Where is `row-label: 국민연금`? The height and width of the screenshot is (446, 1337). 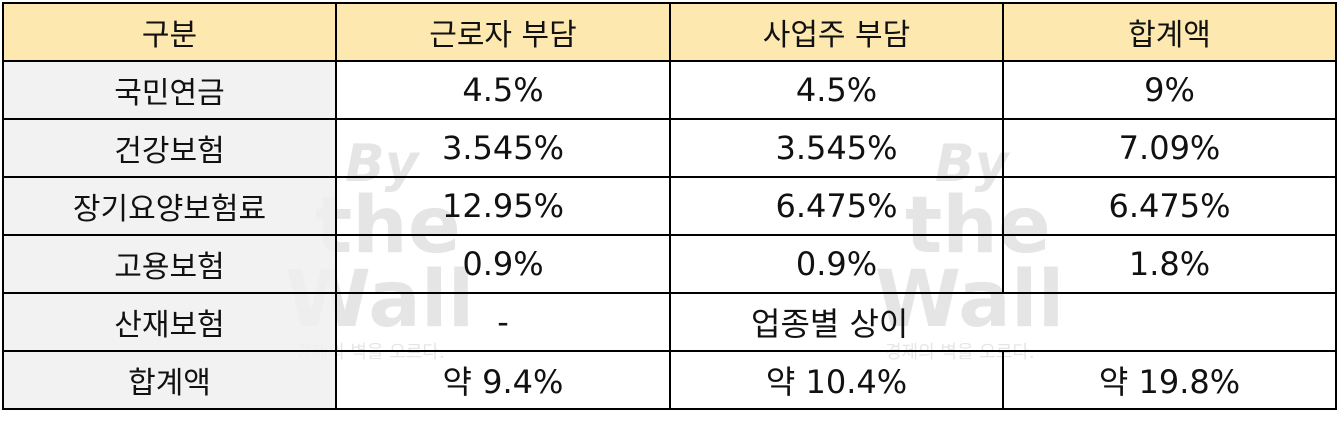
row-label: 국민연금 is located at coordinates (169, 90).